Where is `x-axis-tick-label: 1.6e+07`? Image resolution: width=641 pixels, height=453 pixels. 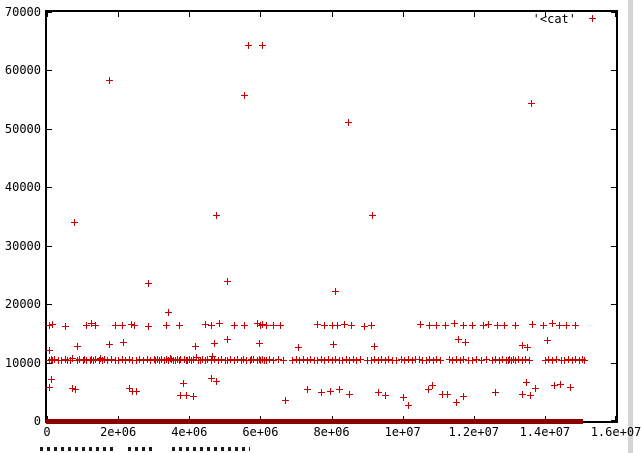
x-axis-tick-label: 1.6e+07 is located at coordinates (615, 432).